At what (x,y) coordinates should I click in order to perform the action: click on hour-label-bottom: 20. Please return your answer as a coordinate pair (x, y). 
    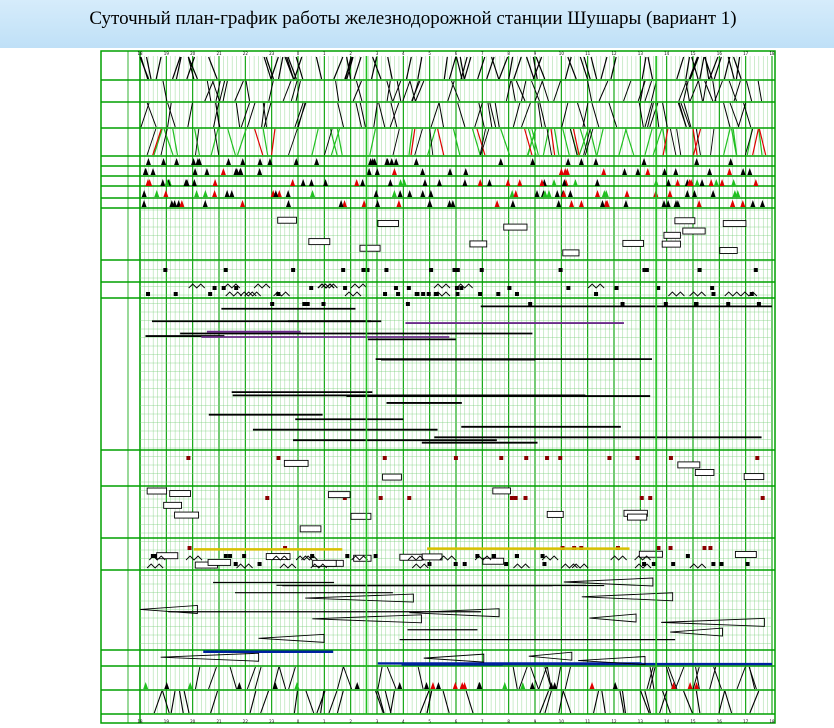
    Looking at the image, I should click on (193, 721).